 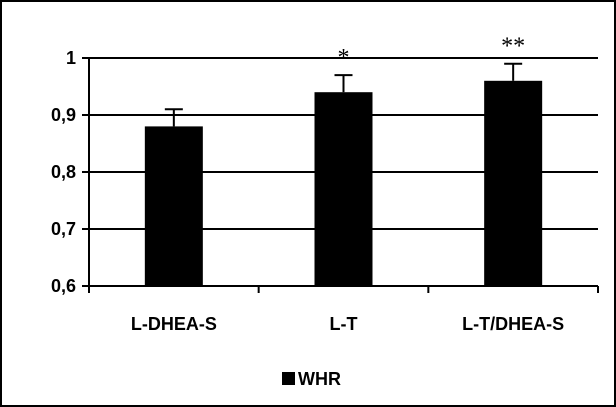 What do you see at coordinates (174, 324) in the screenshot?
I see `x-category-label: L-DHEA-S` at bounding box center [174, 324].